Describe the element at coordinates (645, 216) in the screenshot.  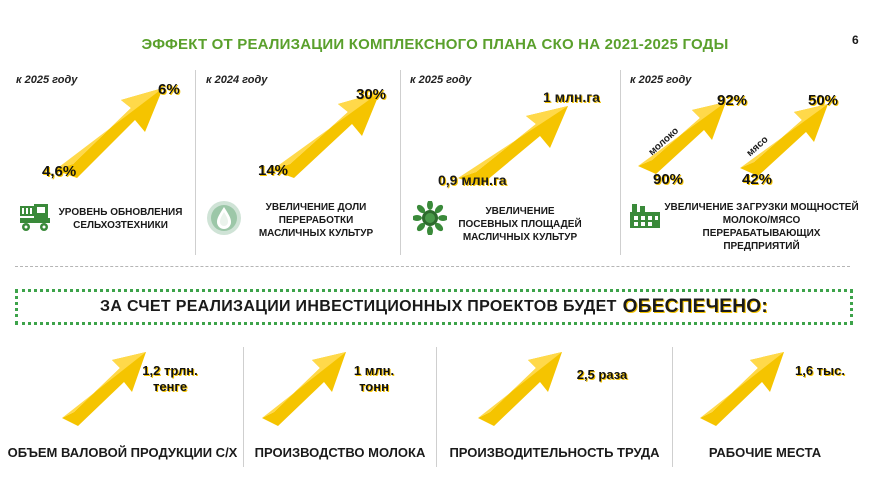
I see `factory-icon` at that location.